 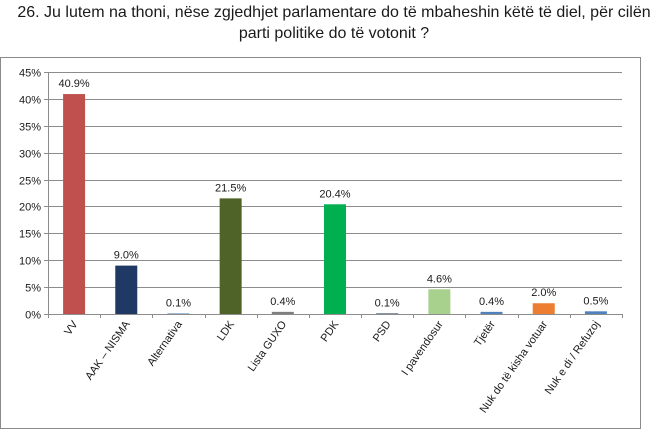 I want to click on y-tick-label: 35%, so click(x=30, y=128).